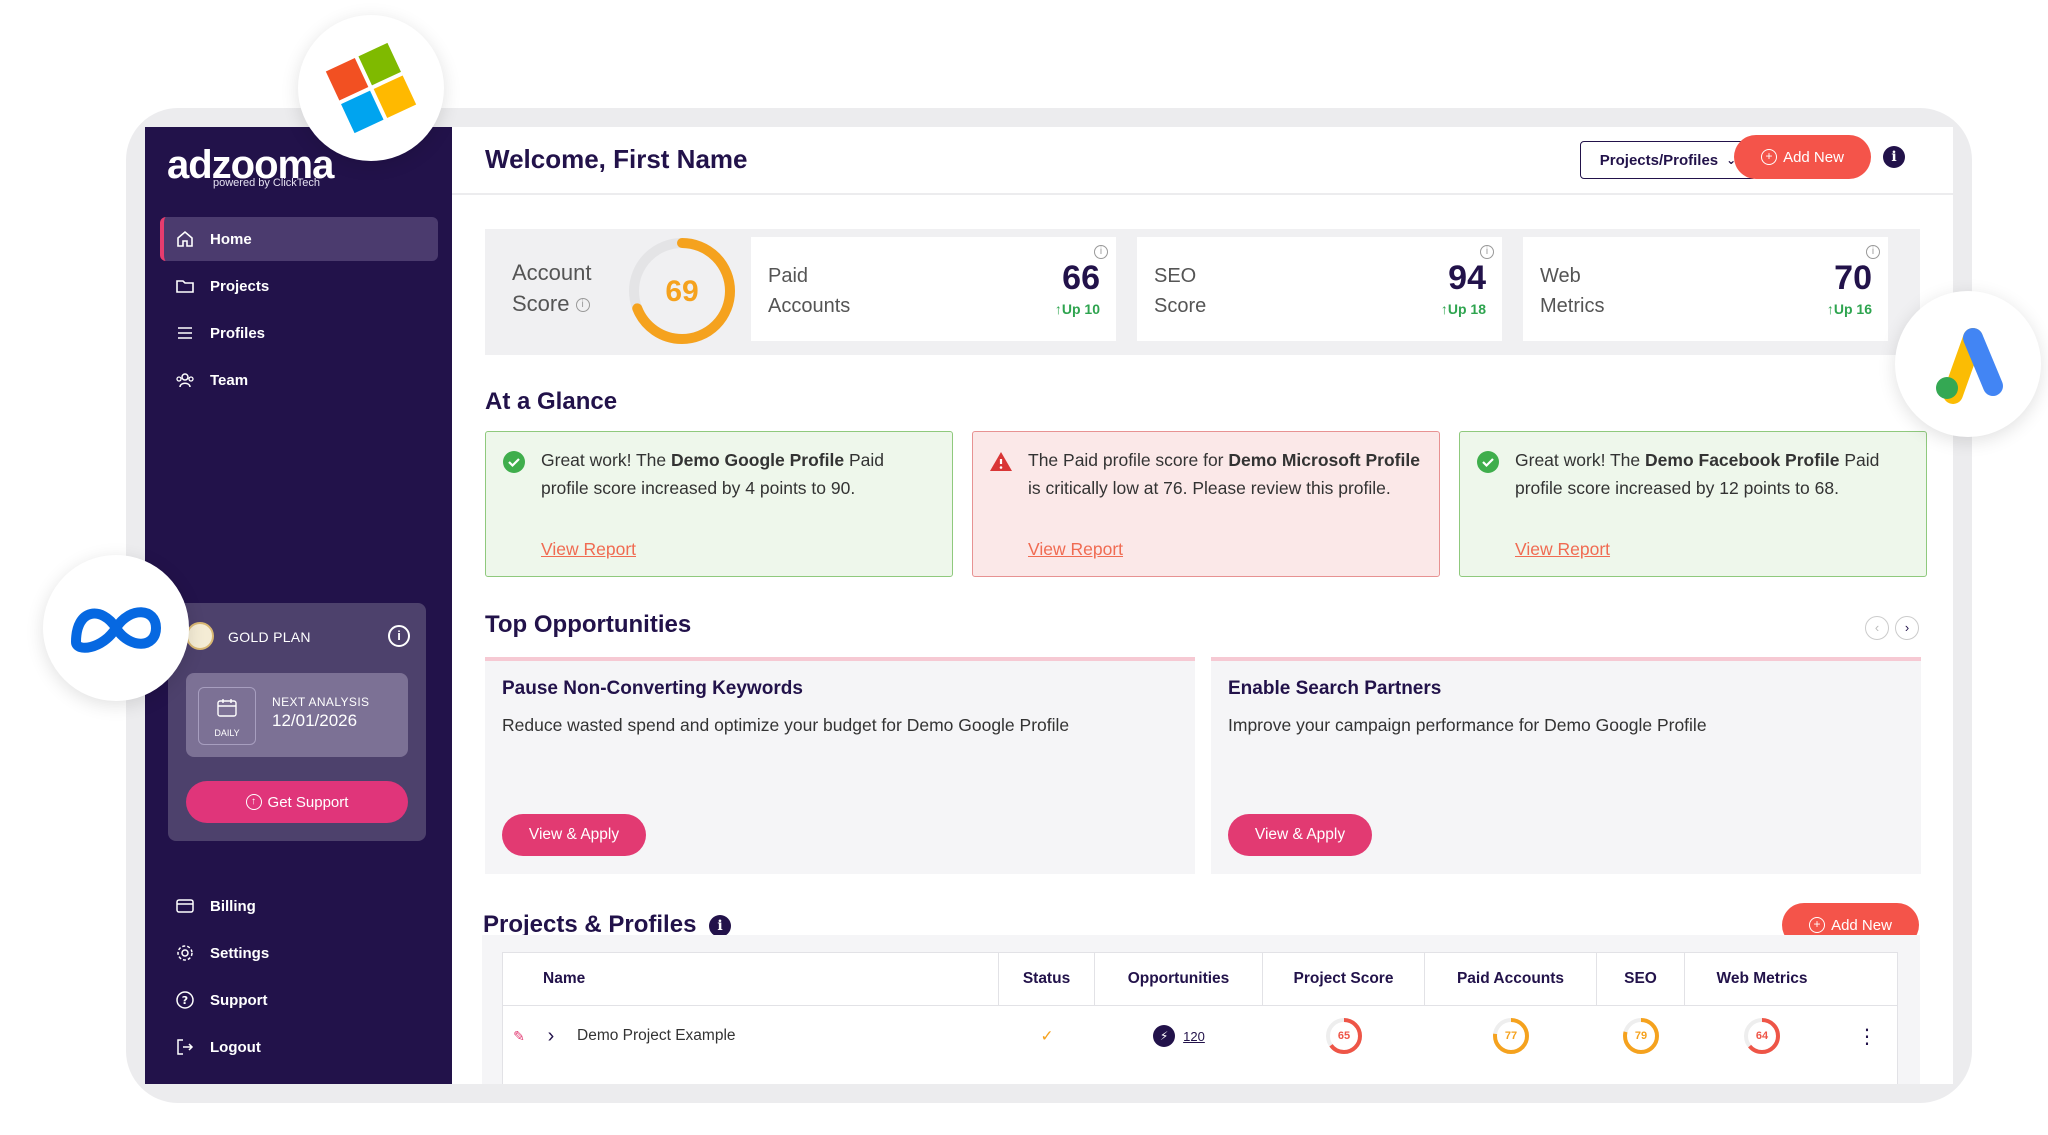 This screenshot has width=2048, height=1135. What do you see at coordinates (514, 462) in the screenshot?
I see `check-circle-icon` at bounding box center [514, 462].